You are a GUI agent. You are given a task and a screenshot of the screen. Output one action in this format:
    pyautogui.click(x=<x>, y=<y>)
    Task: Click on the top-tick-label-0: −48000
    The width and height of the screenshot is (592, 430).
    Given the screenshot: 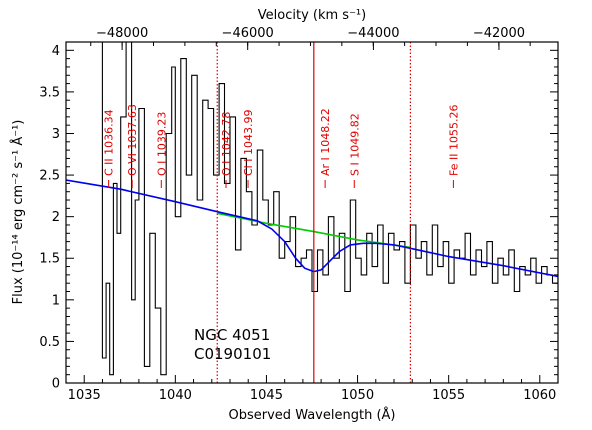 What is the action you would take?
    pyautogui.click(x=122, y=33)
    